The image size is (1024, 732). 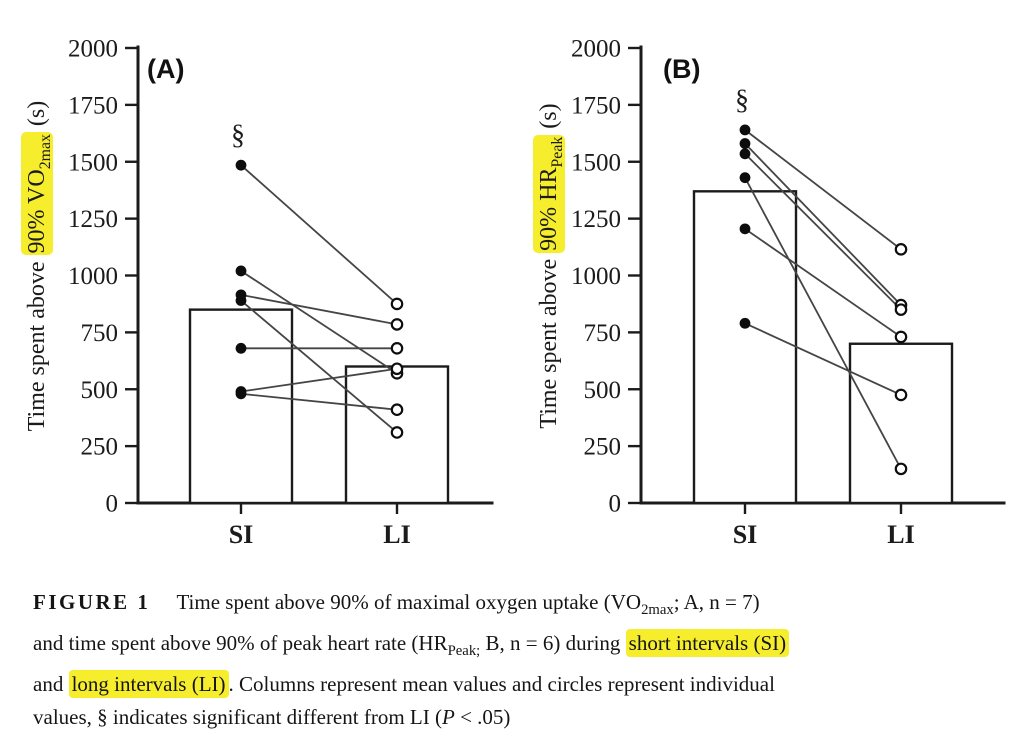 I want to click on caption-text: Peak;, so click(x=464, y=651).